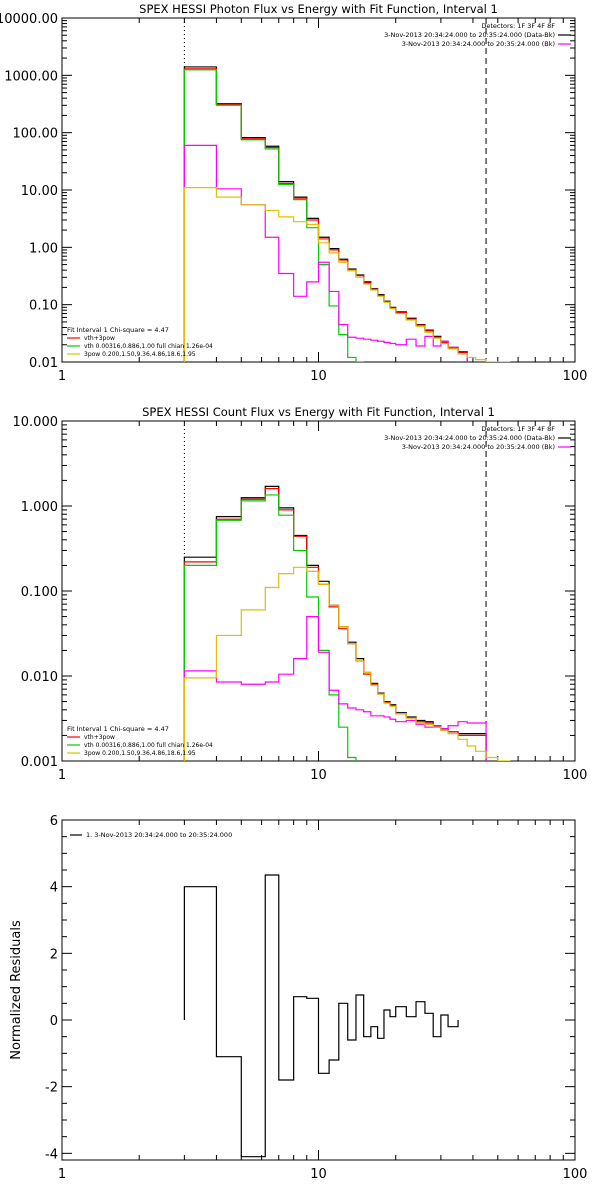  Describe the element at coordinates (54, 954) in the screenshot. I see `y-tick-label: 2` at that location.